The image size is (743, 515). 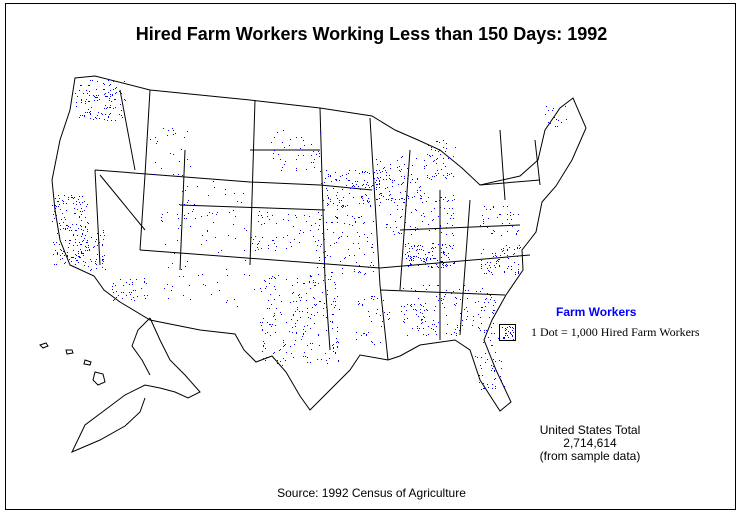 I want to click on us-total-label: United States Total, so click(x=590, y=430).